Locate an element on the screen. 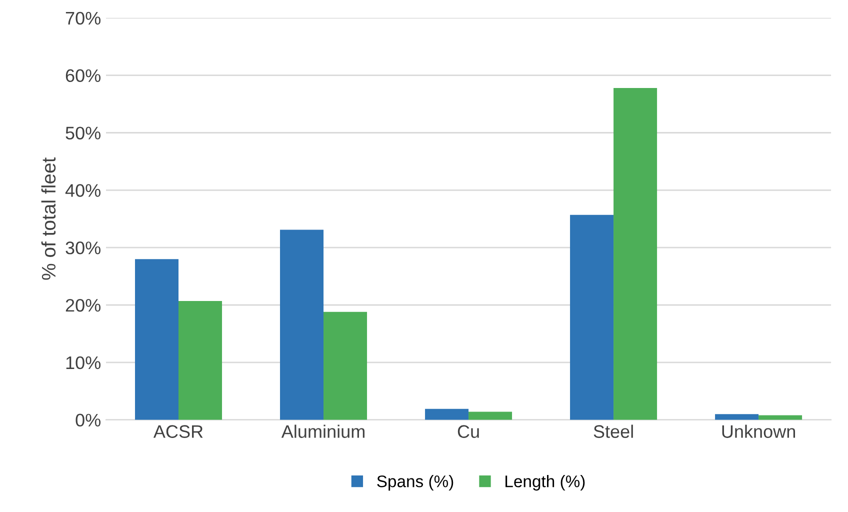  x-tick-label: Unknown is located at coordinates (758, 431).